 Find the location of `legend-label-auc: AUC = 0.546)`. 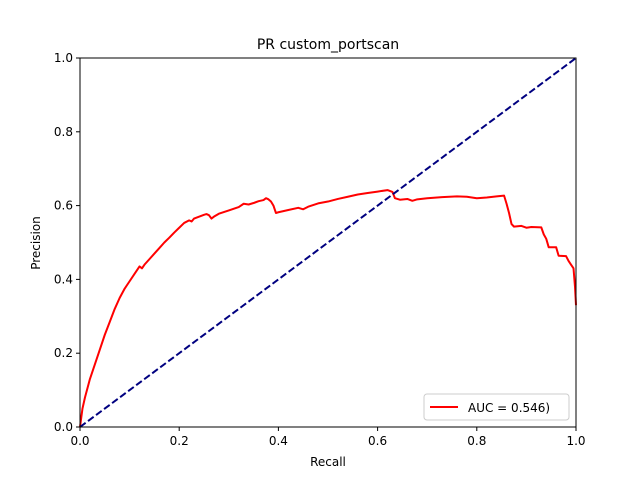

legend-label-auc: AUC = 0.546) is located at coordinates (509, 408).